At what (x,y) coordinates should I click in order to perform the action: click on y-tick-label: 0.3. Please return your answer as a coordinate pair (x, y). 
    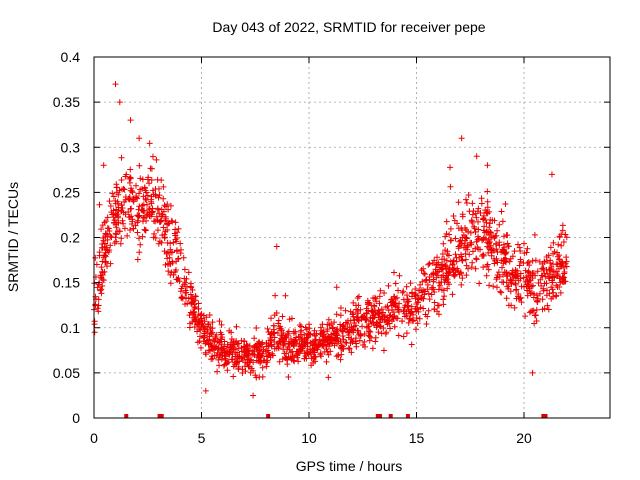
    Looking at the image, I should click on (71, 147).